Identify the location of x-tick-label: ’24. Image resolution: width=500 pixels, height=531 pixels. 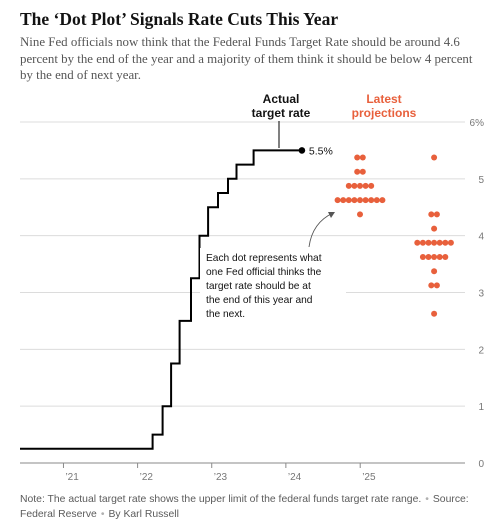
(295, 477).